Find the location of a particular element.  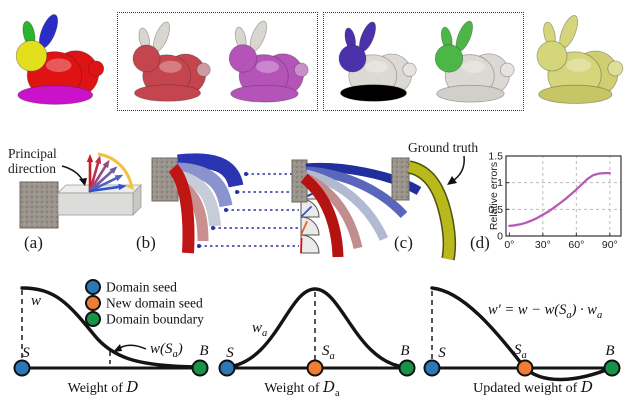

ground-truth-label: Ground truth is located at coordinates (443, 147).